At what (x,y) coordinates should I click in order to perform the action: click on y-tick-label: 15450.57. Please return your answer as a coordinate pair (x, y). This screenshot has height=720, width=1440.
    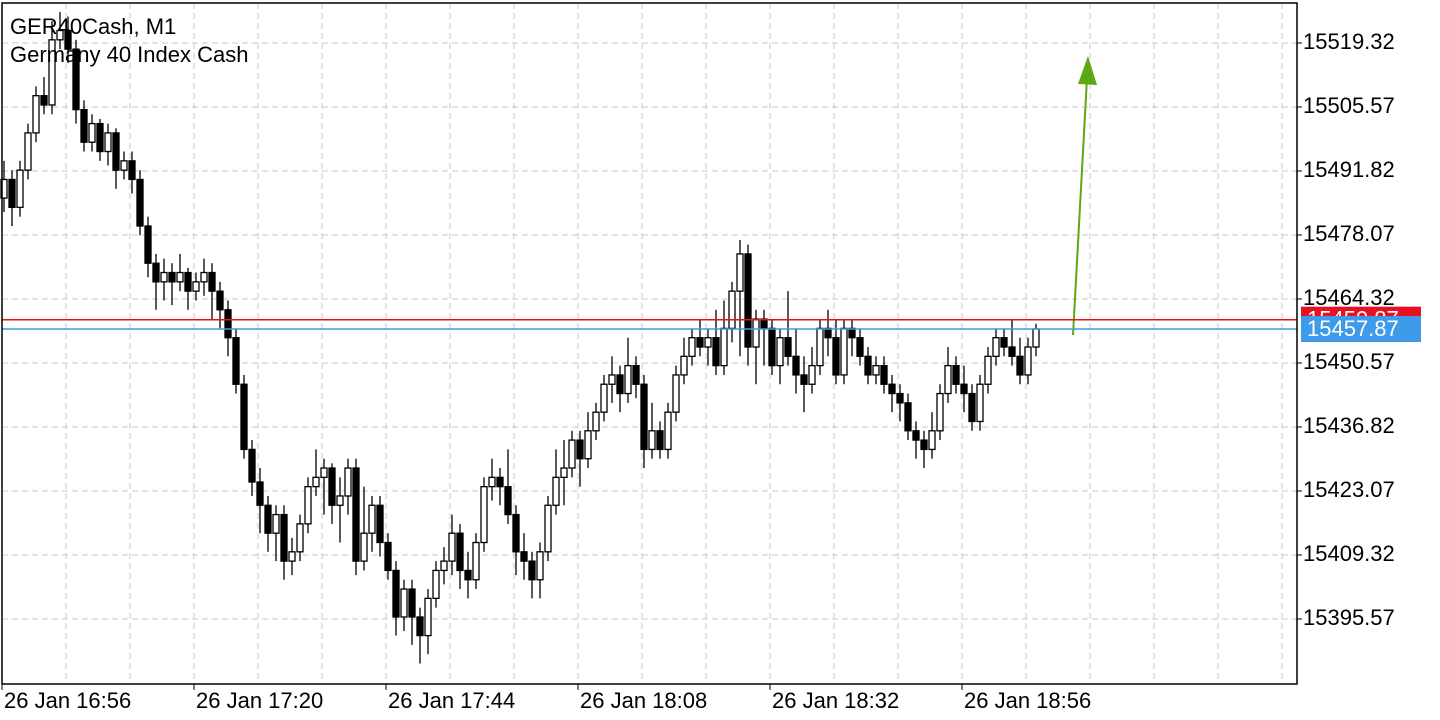
    Looking at the image, I should click on (1349, 361).